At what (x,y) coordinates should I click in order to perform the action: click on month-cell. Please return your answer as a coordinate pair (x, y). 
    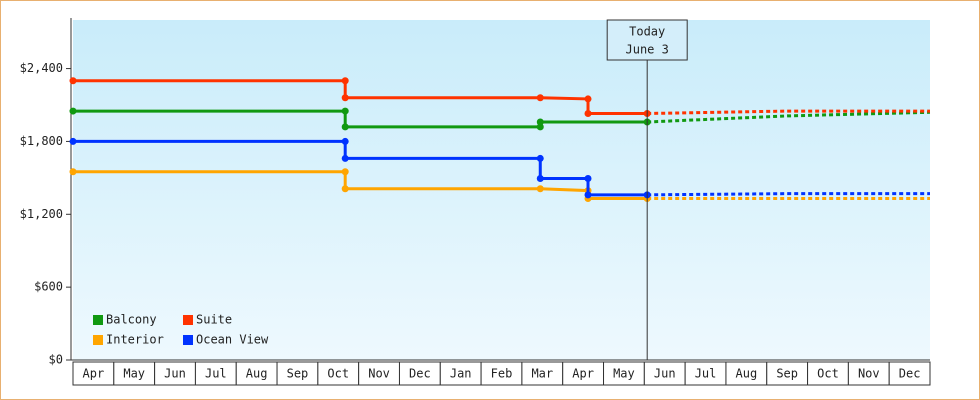
    Looking at the image, I should click on (909, 373).